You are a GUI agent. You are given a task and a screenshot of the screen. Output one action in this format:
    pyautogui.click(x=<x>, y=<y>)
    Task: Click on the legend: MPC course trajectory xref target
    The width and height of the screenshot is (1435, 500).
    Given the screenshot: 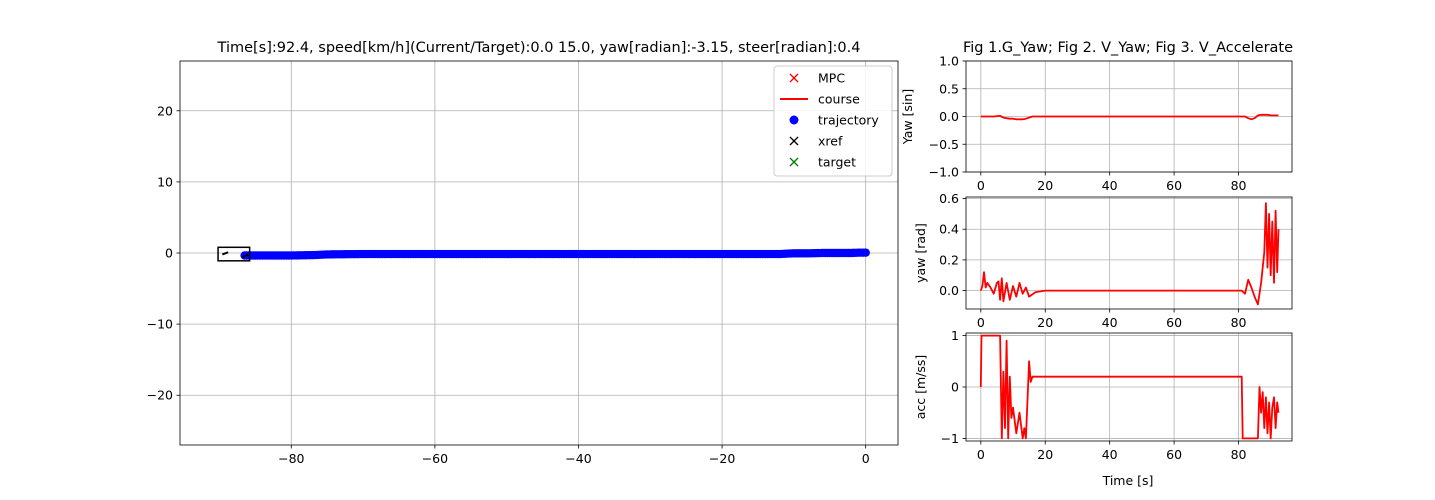 What is the action you would take?
    pyautogui.click(x=833, y=121)
    